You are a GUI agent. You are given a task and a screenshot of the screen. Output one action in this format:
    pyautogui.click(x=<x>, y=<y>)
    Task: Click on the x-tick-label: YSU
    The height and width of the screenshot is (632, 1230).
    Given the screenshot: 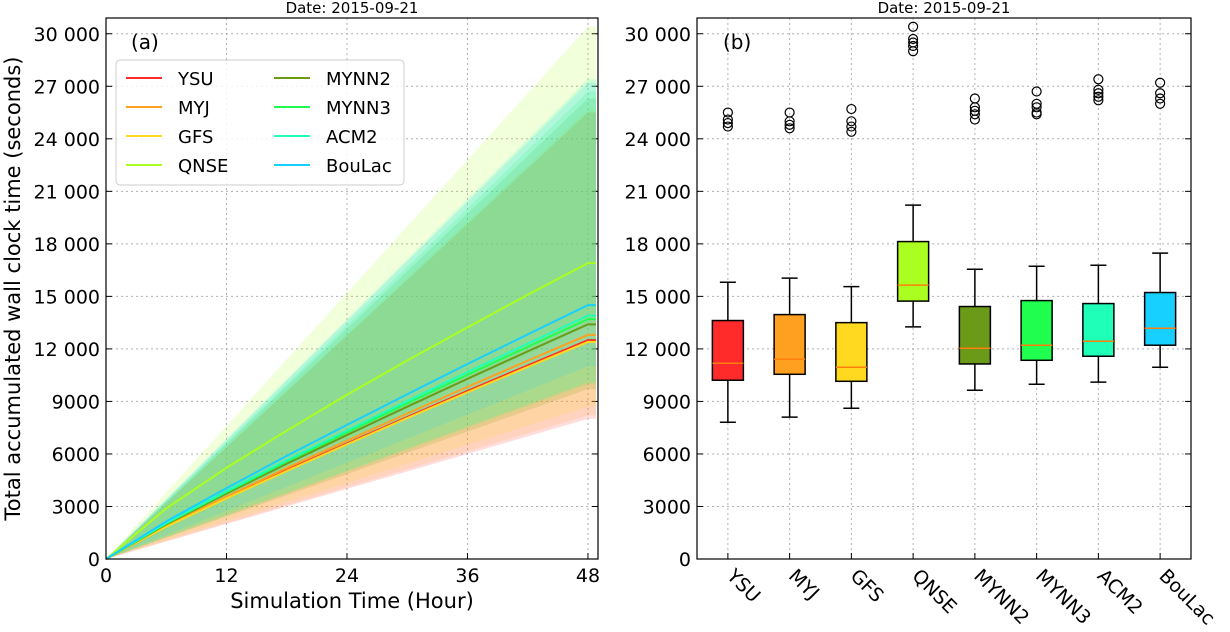 What is the action you would take?
    pyautogui.click(x=743, y=585)
    